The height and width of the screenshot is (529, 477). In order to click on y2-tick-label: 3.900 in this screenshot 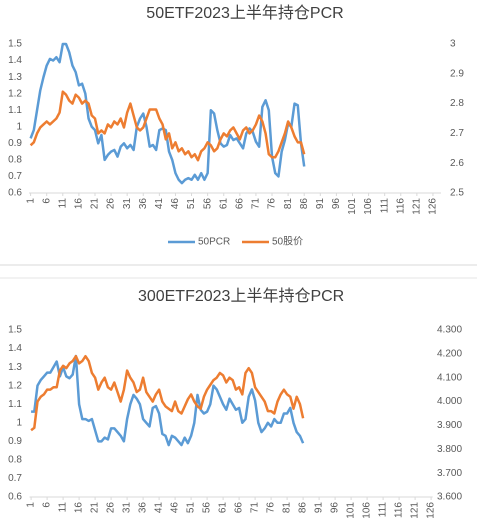, I will do `click(449, 425)`.